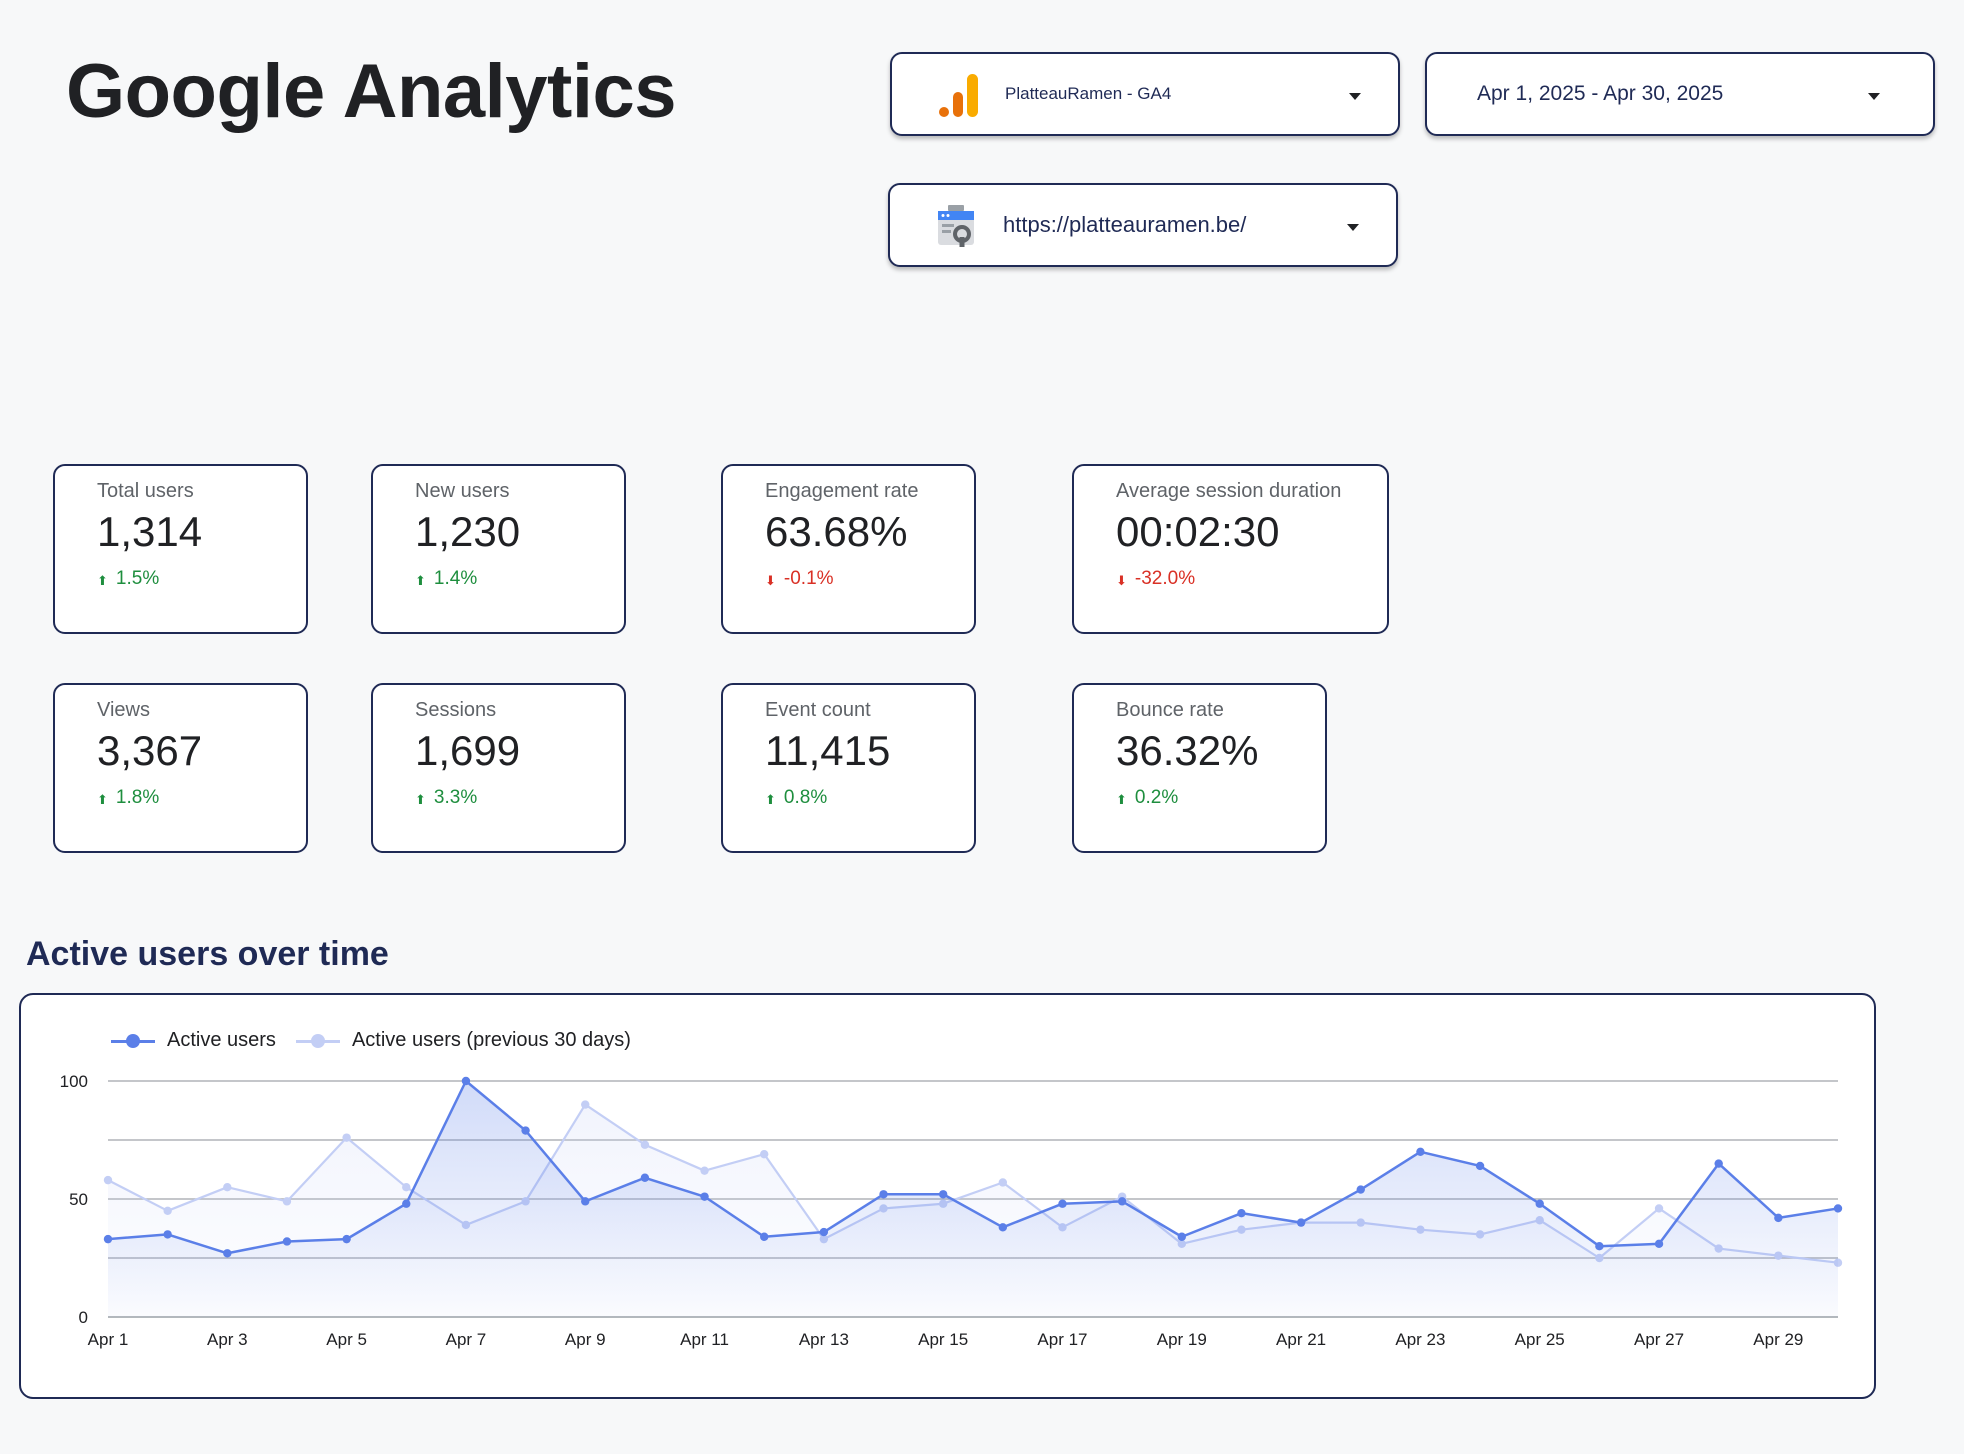 This screenshot has width=1964, height=1454. Describe the element at coordinates (1156, 578) in the screenshot. I see `kpi-delta: ⬇ -32.0%` at that location.